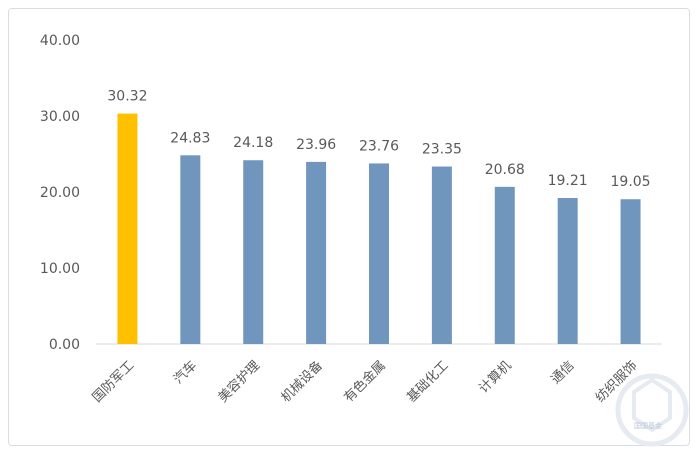  Describe the element at coordinates (60, 41) in the screenshot. I see `y-tick-label: 40.00` at that location.